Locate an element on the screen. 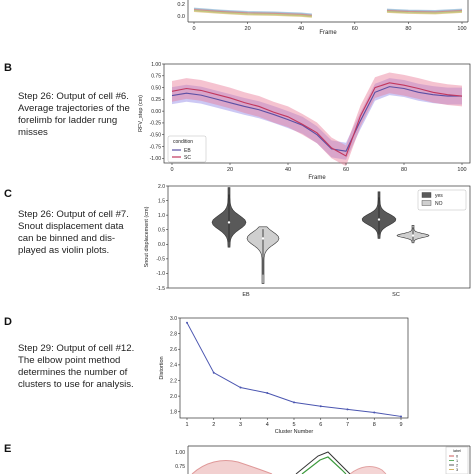  chart-d-y-tick-label: 2.6 is located at coordinates (173, 350).